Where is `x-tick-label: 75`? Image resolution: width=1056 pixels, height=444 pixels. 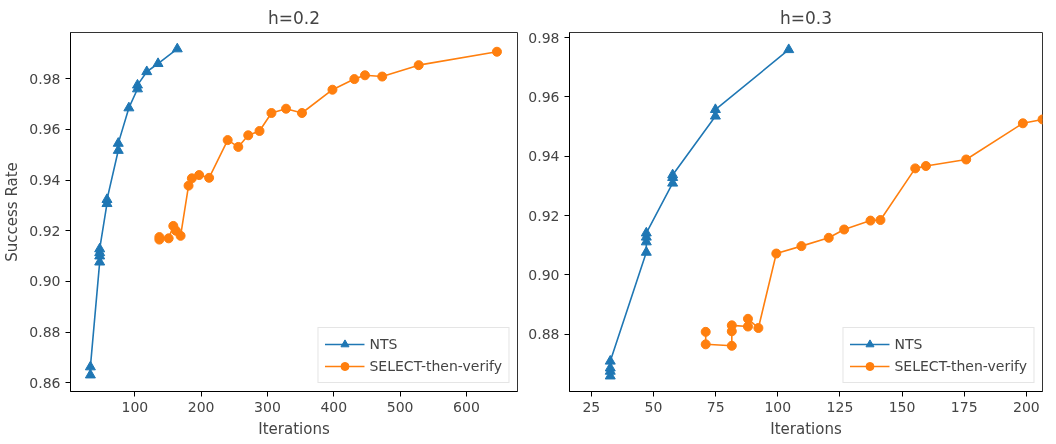
x-tick-label: 75 is located at coordinates (715, 406).